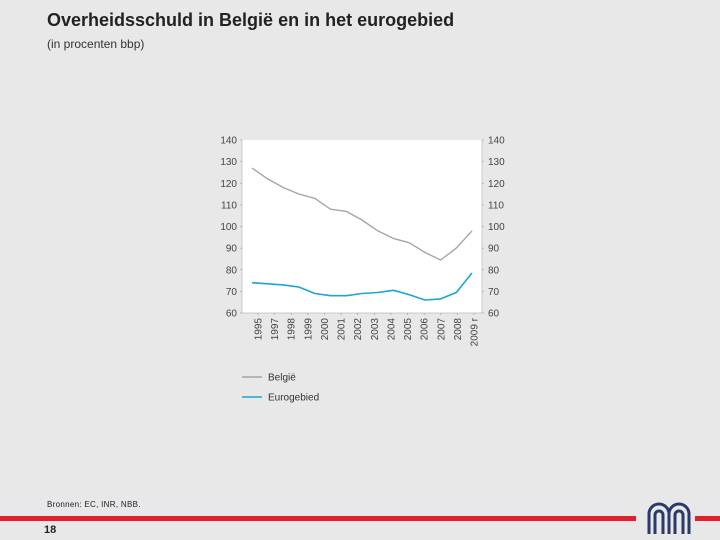 Image resolution: width=720 pixels, height=540 pixels. I want to click on series-line-belgie, so click(362, 214).